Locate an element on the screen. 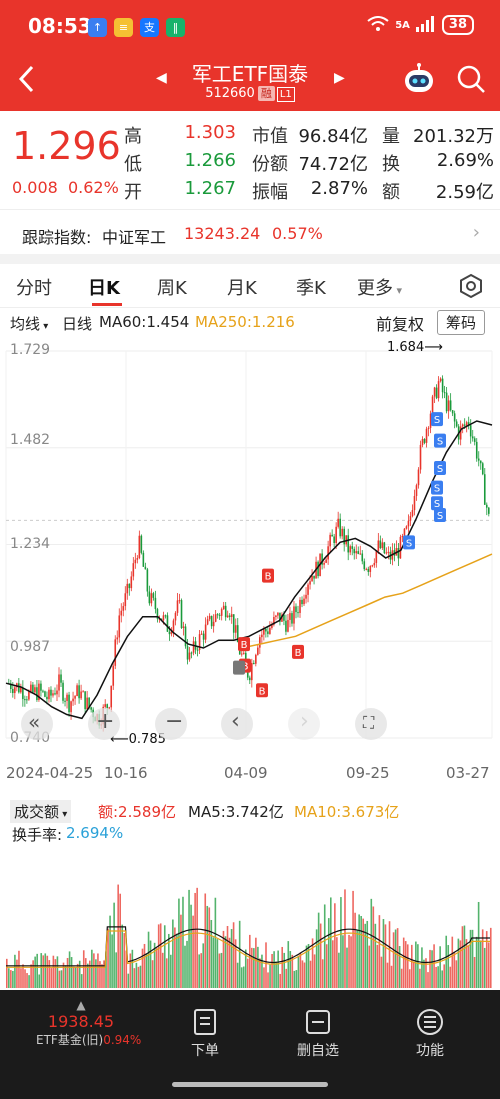 This screenshot has height=1099, width=500. fullscreen-icon: ⛶ is located at coordinates (371, 724).